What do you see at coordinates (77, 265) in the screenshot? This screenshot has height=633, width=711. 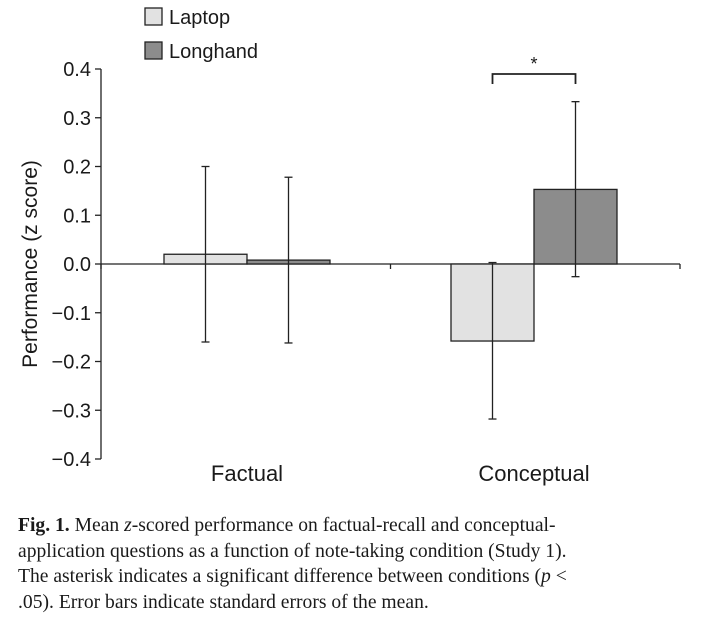 I see `y-tick-label: 0.0` at bounding box center [77, 265].